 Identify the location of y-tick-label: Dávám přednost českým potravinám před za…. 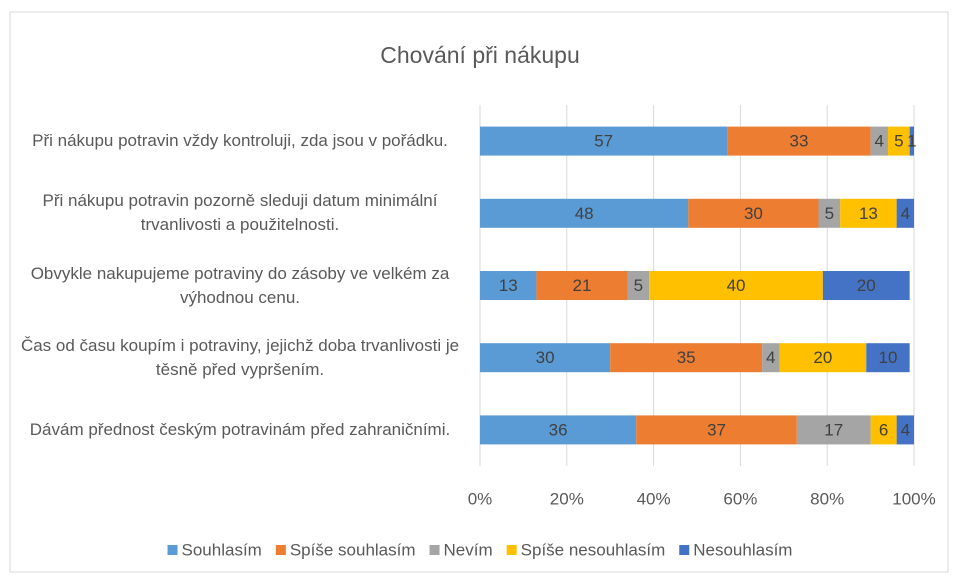
(240, 429).